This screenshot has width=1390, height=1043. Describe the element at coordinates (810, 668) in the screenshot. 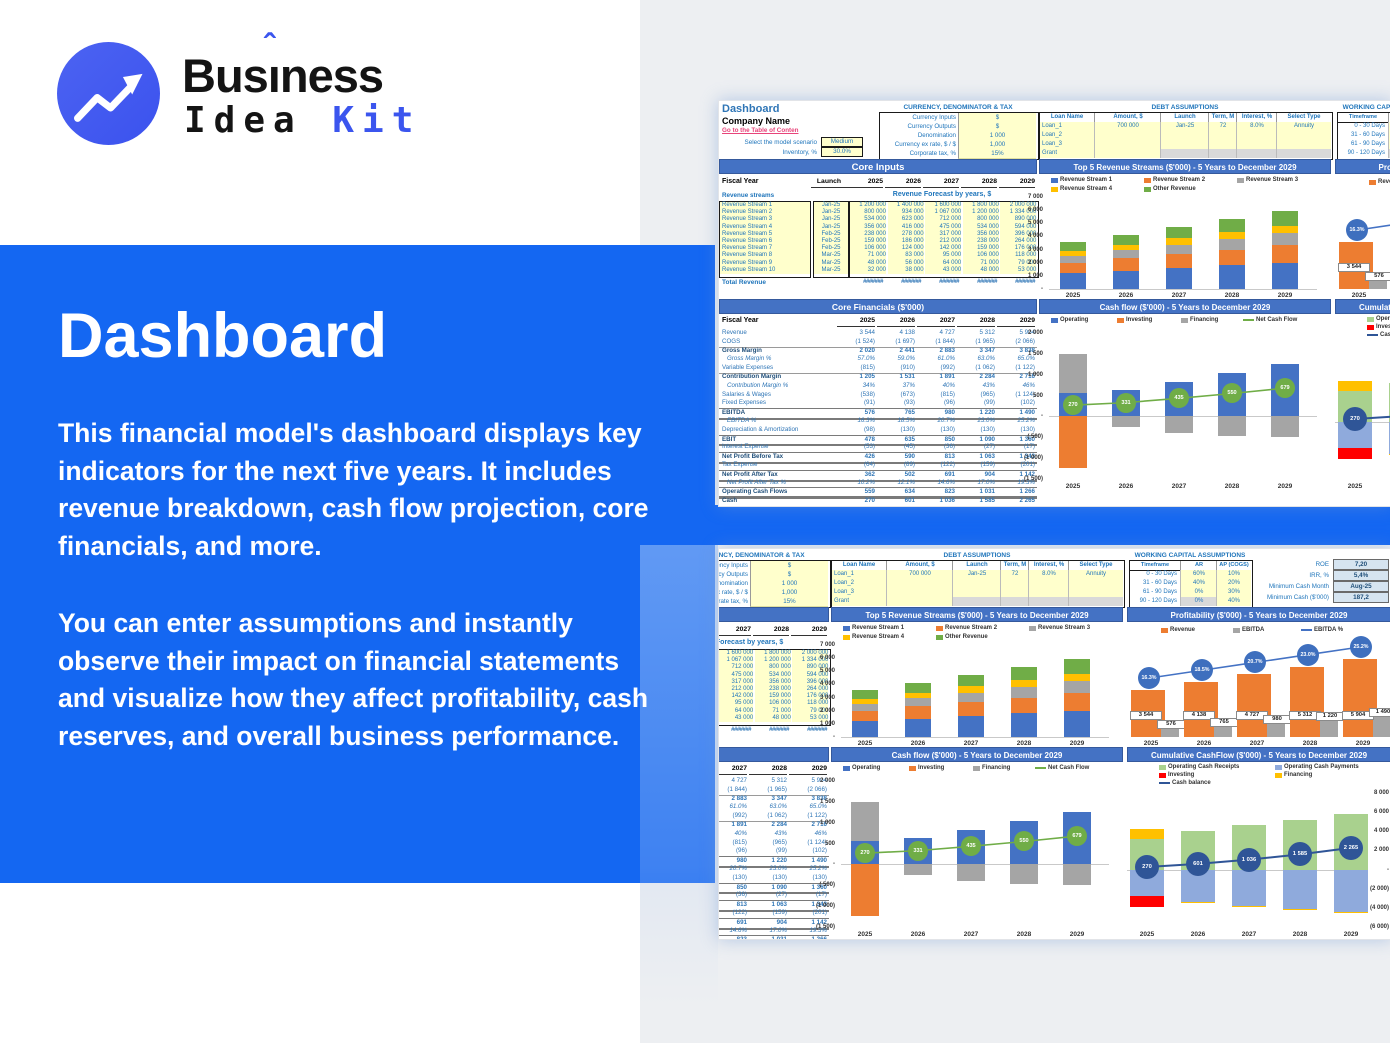

I see `revenue-value-cell: 890 000` at that location.